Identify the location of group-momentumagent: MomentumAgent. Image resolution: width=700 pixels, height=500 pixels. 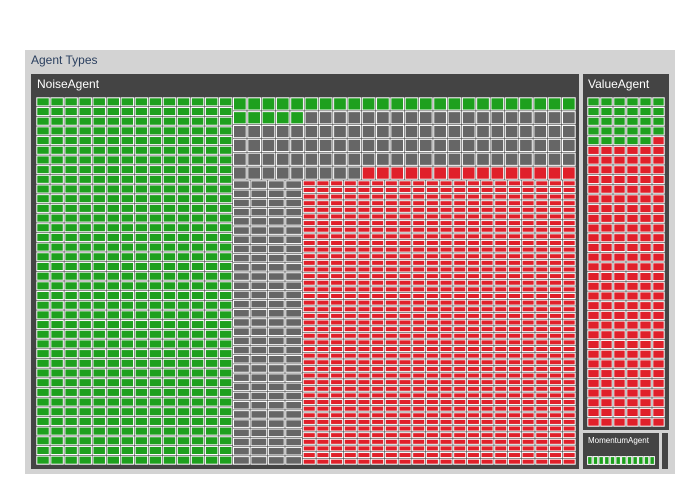
(621, 451).